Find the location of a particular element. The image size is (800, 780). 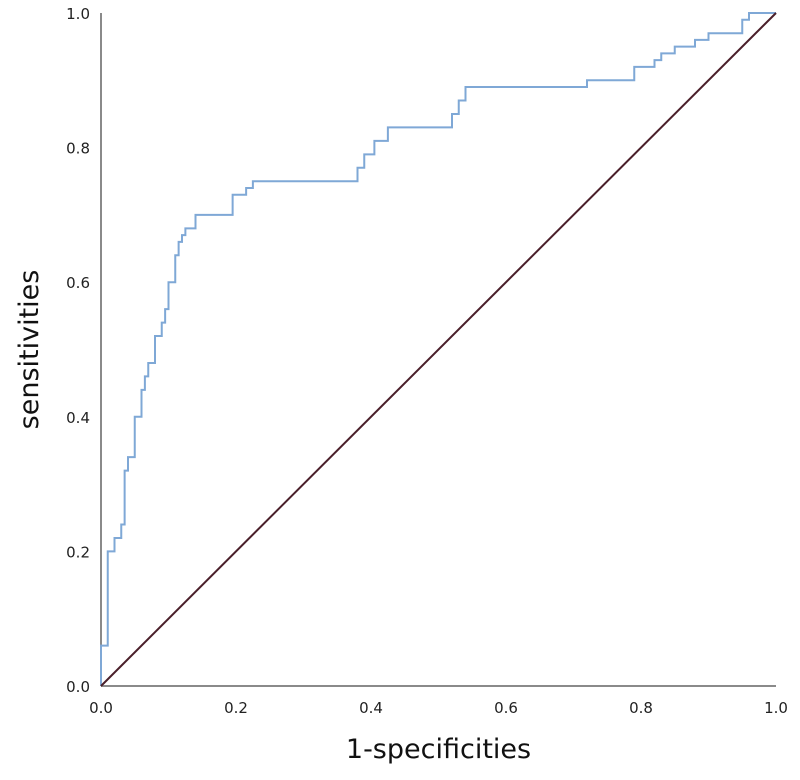

y-tick-label-4: 0.8 is located at coordinates (78, 149).